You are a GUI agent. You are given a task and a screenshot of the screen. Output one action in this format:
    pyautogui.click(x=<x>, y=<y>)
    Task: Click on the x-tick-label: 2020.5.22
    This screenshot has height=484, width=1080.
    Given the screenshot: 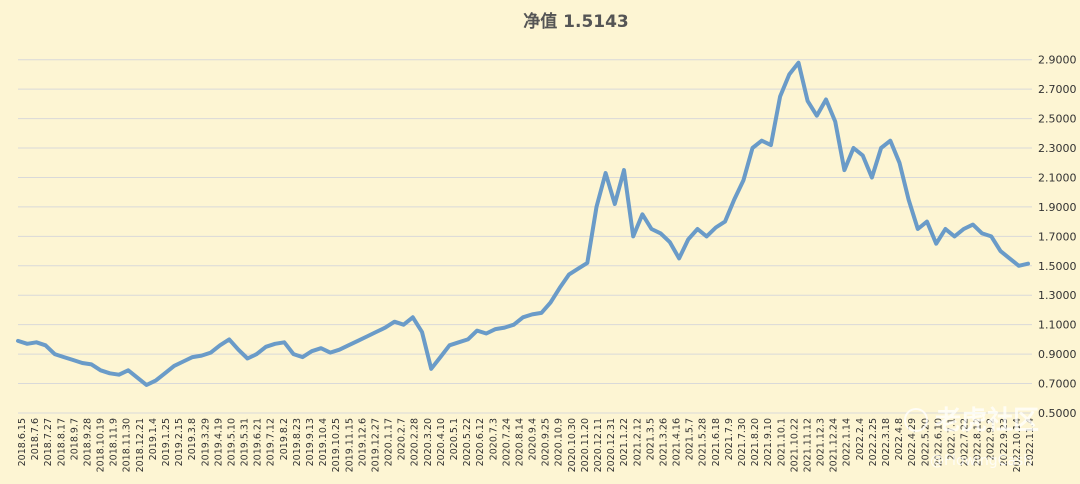 What is the action you would take?
    pyautogui.click(x=467, y=442)
    